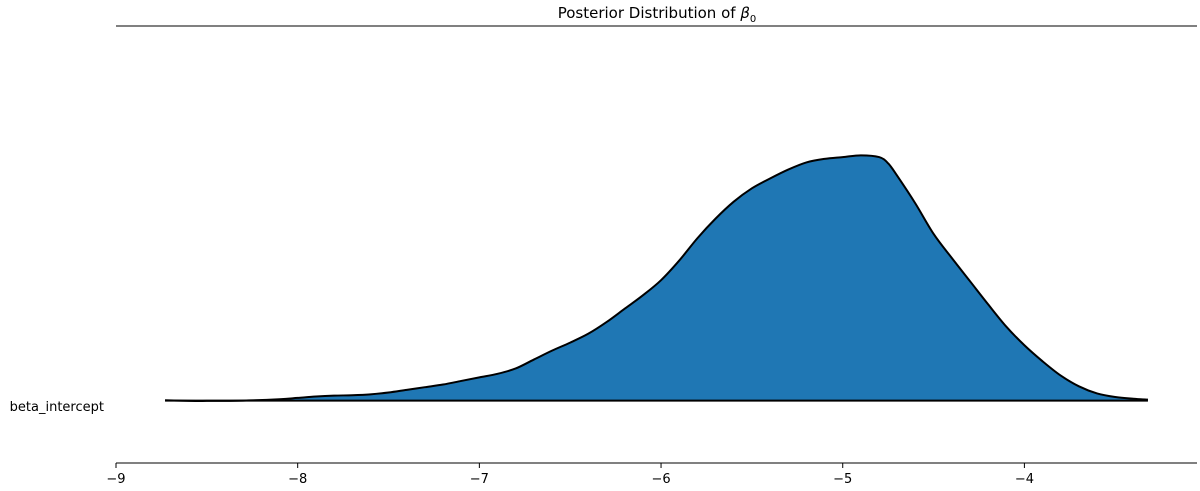  Describe the element at coordinates (479, 479) in the screenshot. I see `x-tick-label: −7` at that location.